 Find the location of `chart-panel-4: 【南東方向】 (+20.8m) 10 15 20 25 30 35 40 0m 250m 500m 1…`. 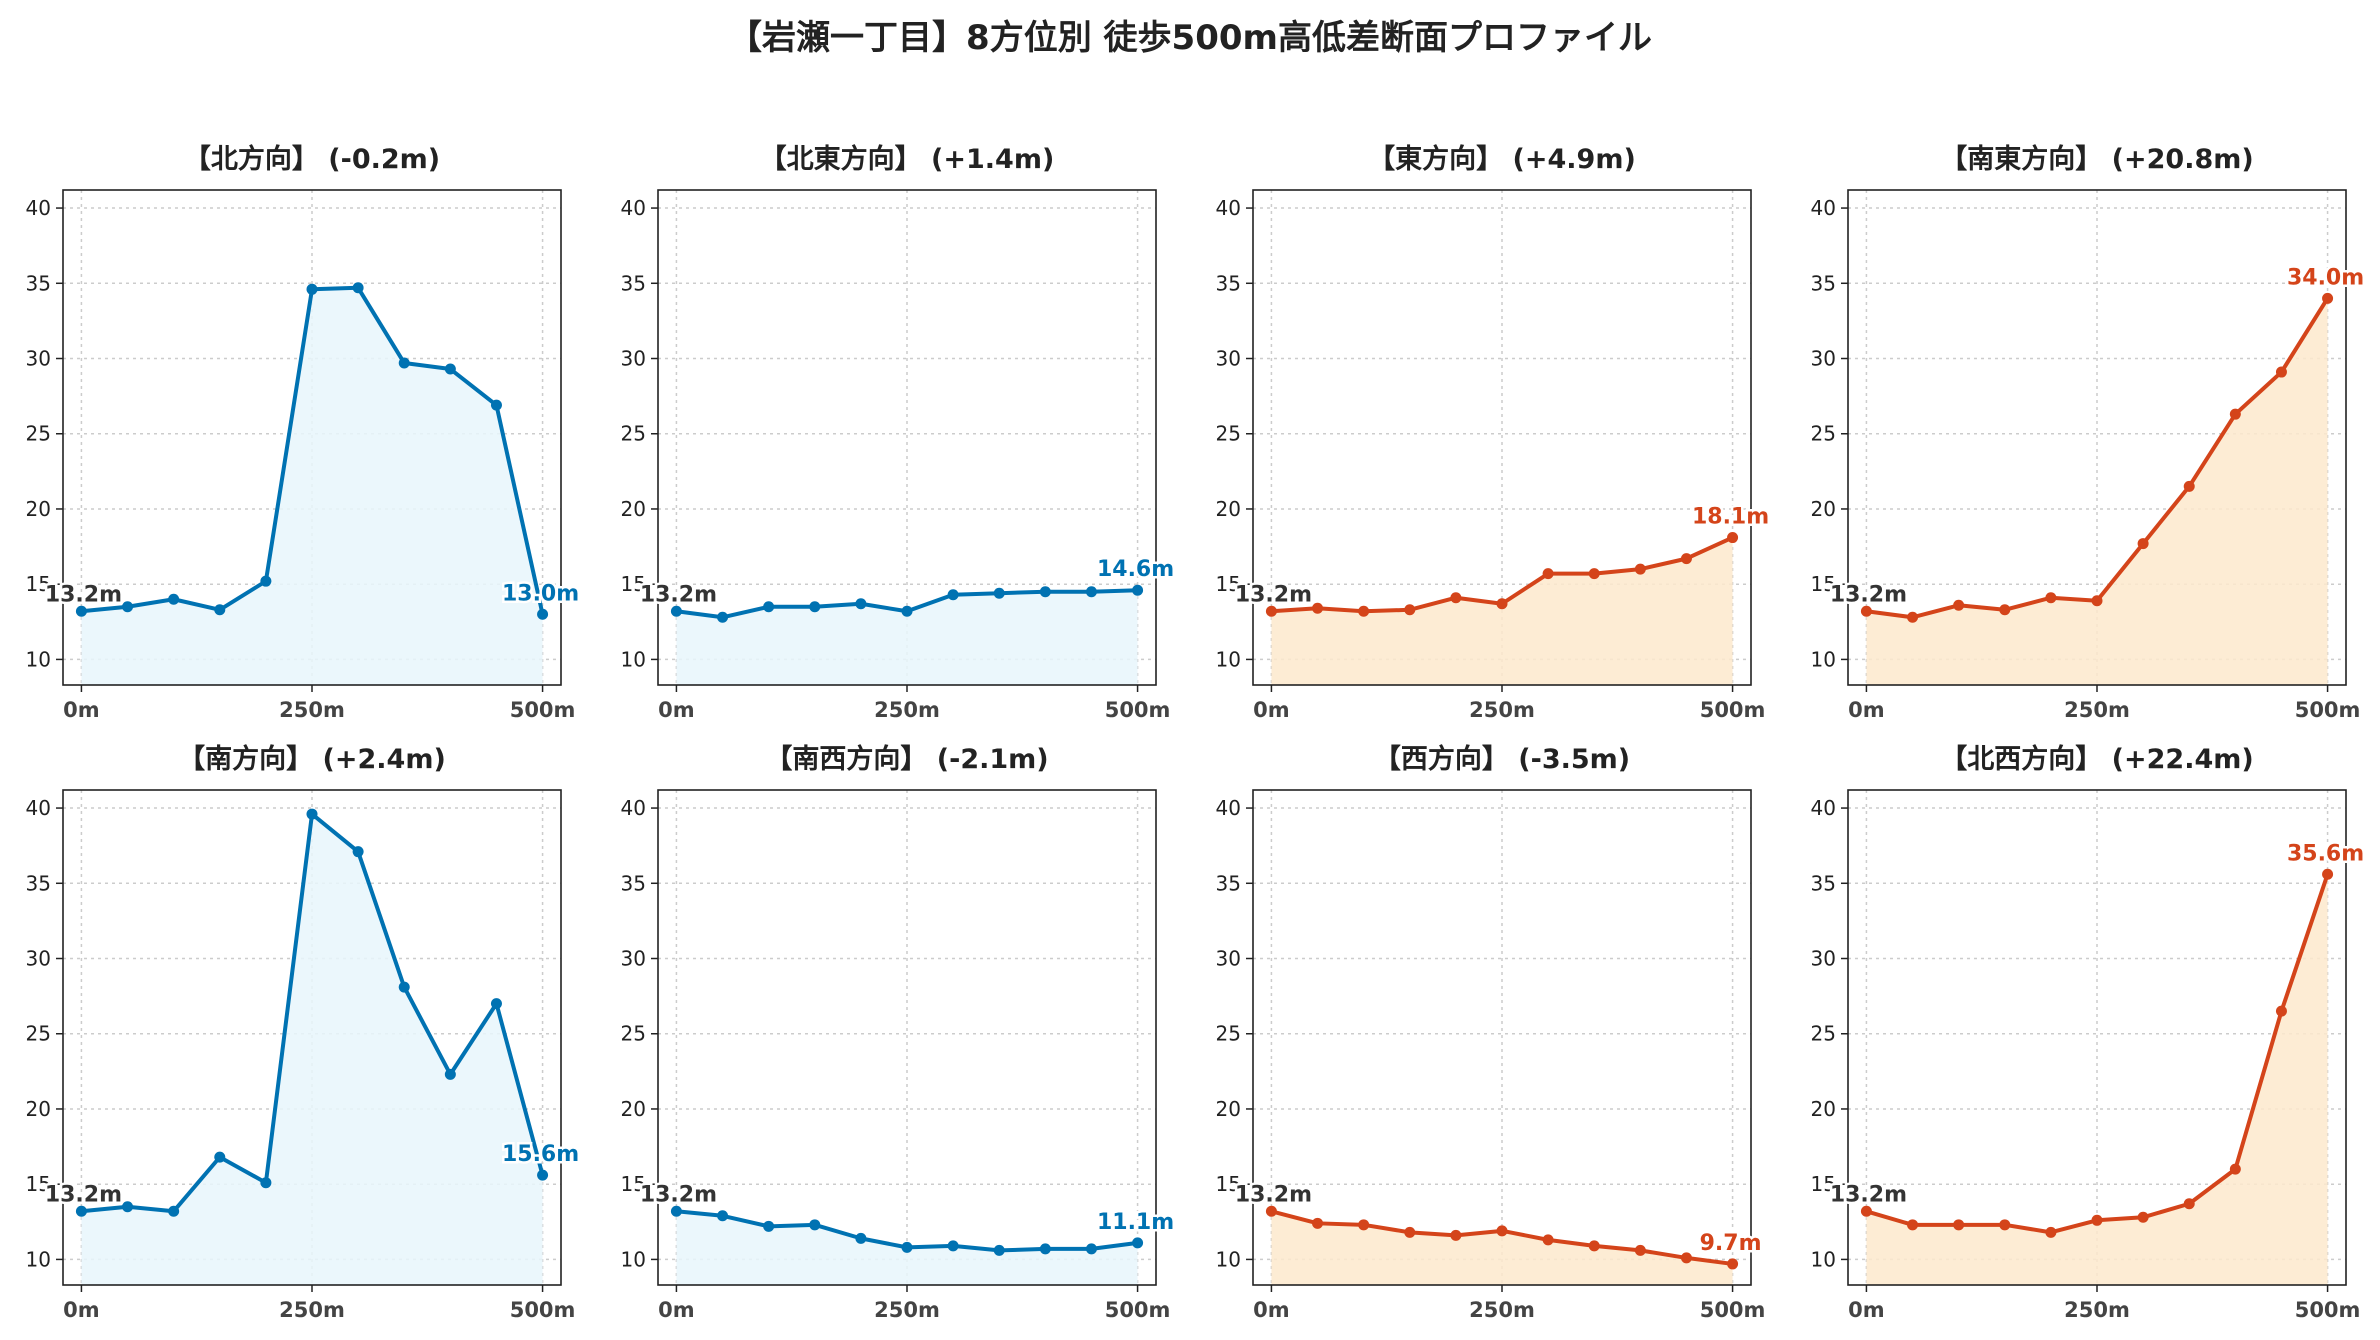

chart-panel-4: 【南東方向】 (+20.8m) 10 15 20 25 30 35 40 0m 250m 500m 1… is located at coordinates (2089, 432).